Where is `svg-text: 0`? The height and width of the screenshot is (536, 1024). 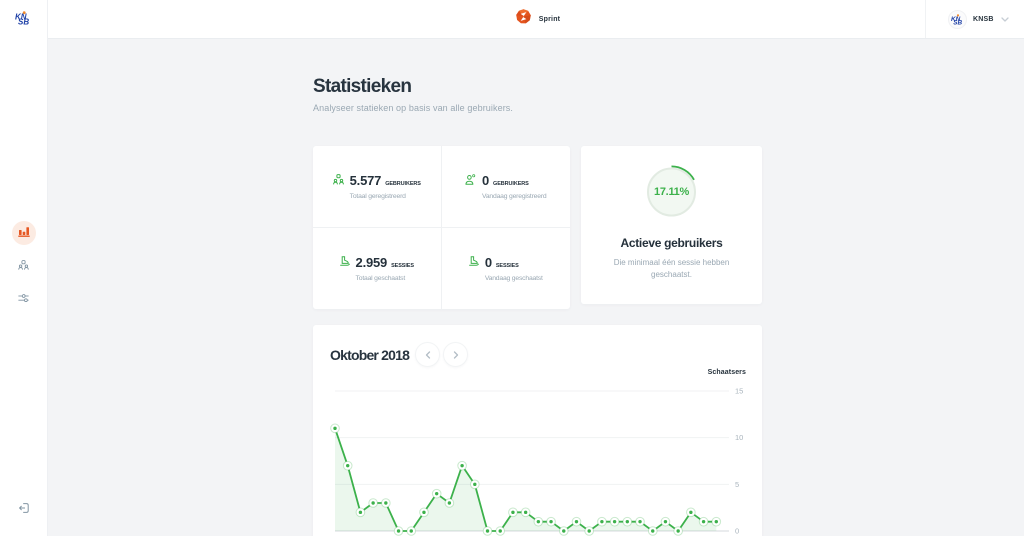 svg-text: 0 is located at coordinates (737, 531).